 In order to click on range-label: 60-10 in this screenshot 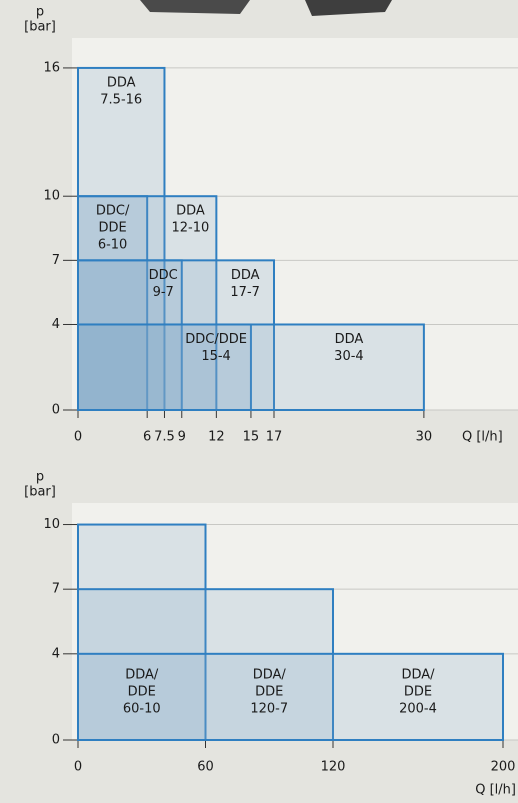, I will do `click(142, 709)`.